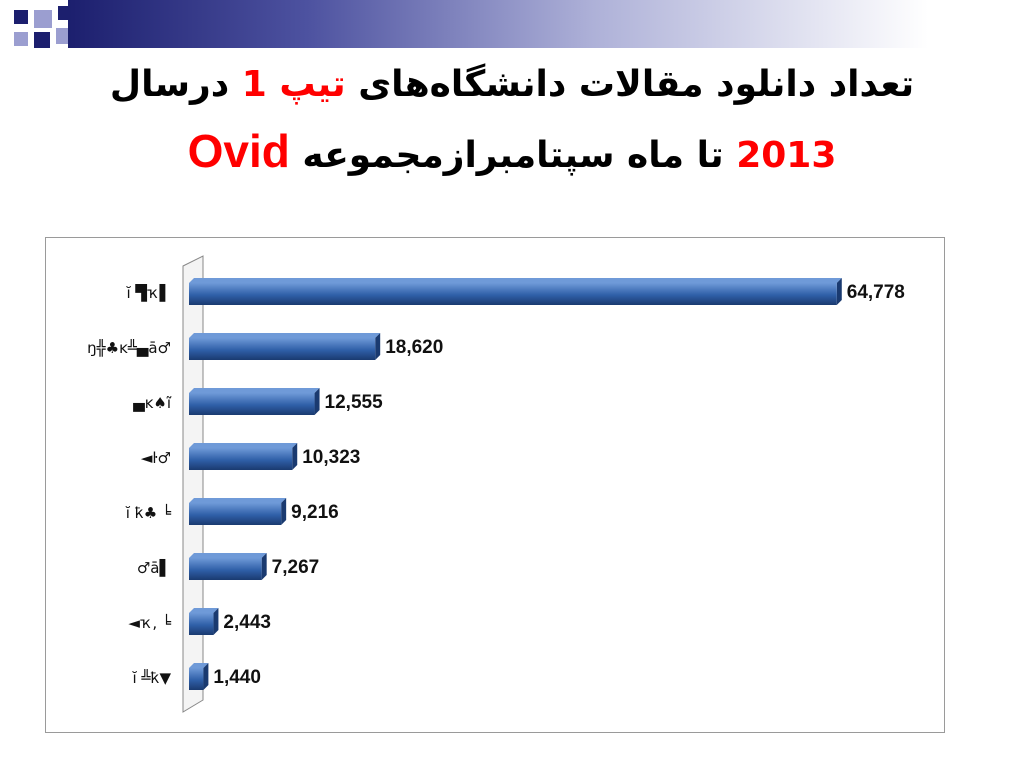 This screenshot has height=768, width=1024. What do you see at coordinates (152, 403) in the screenshot?
I see `category-label: ▄ĸ♠ĩ` at bounding box center [152, 403].